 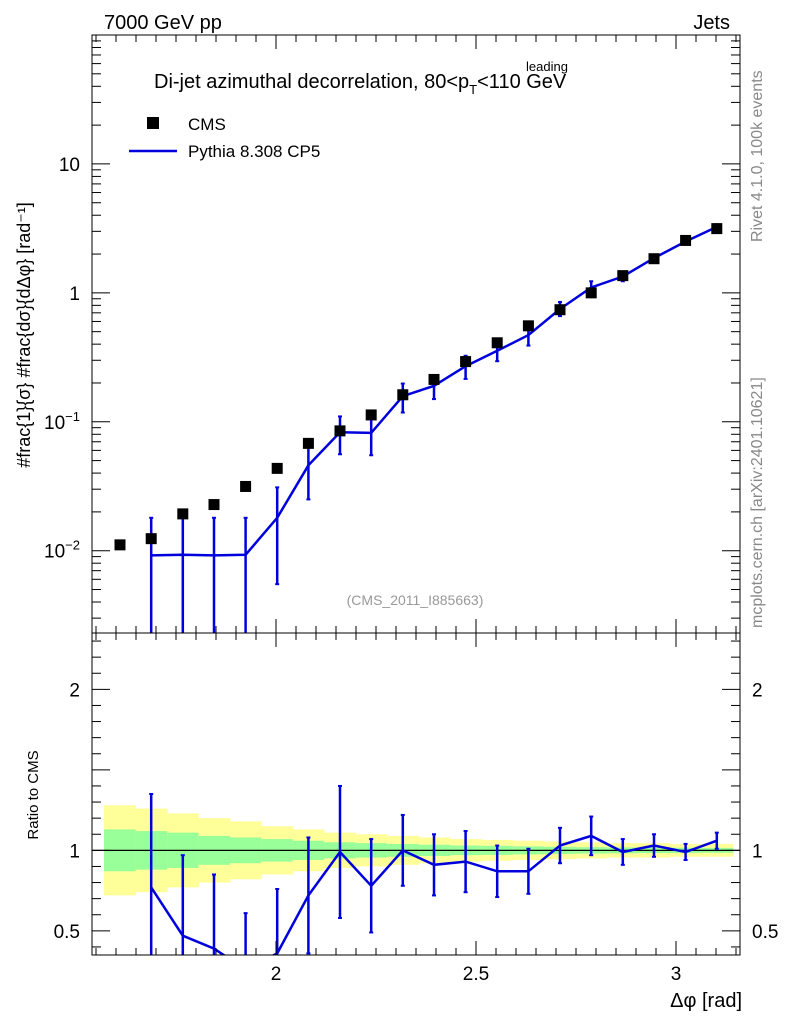 I want to click on y-tick-label: 10, so click(x=69, y=165).